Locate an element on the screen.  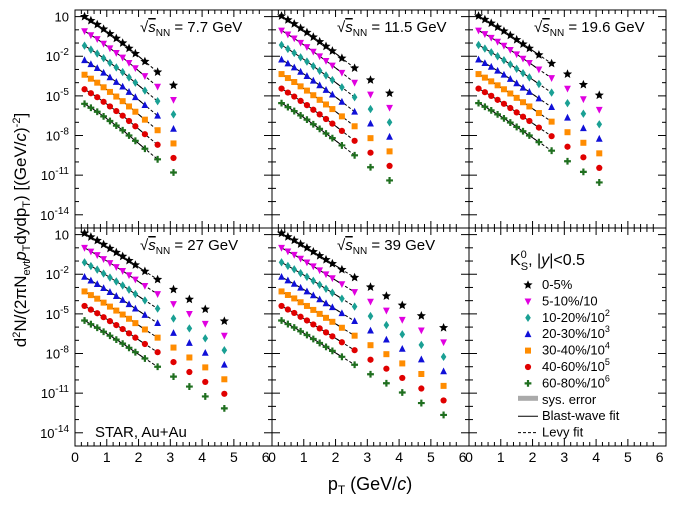
legend-label: 10-20%/102 is located at coordinates (576, 316).